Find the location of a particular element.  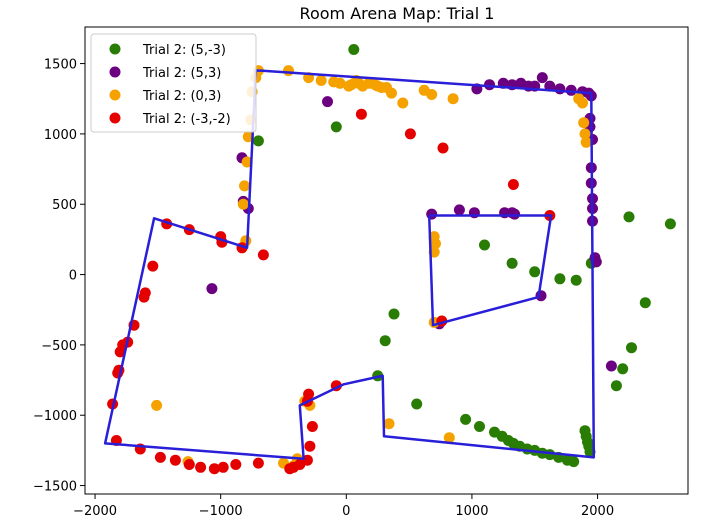

legend-item: Trial 2: (0,3) is located at coordinates (165, 96).